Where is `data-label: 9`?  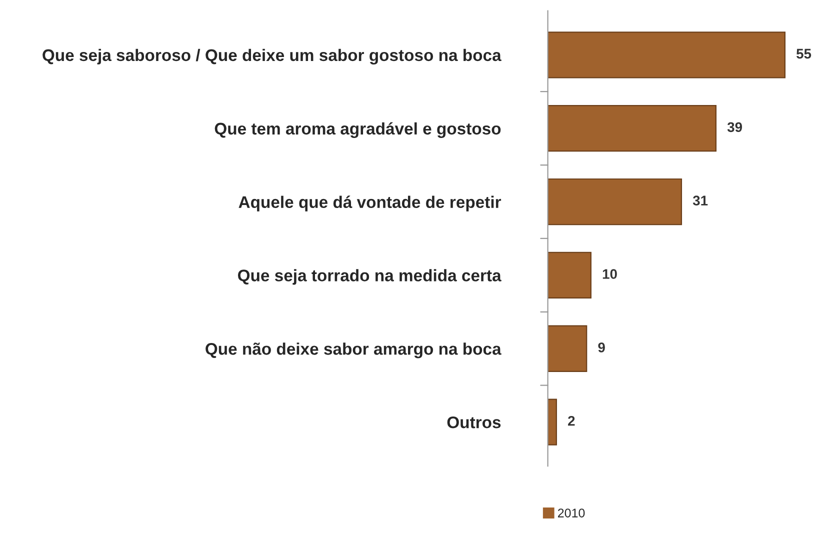 data-label: 9 is located at coordinates (601, 347).